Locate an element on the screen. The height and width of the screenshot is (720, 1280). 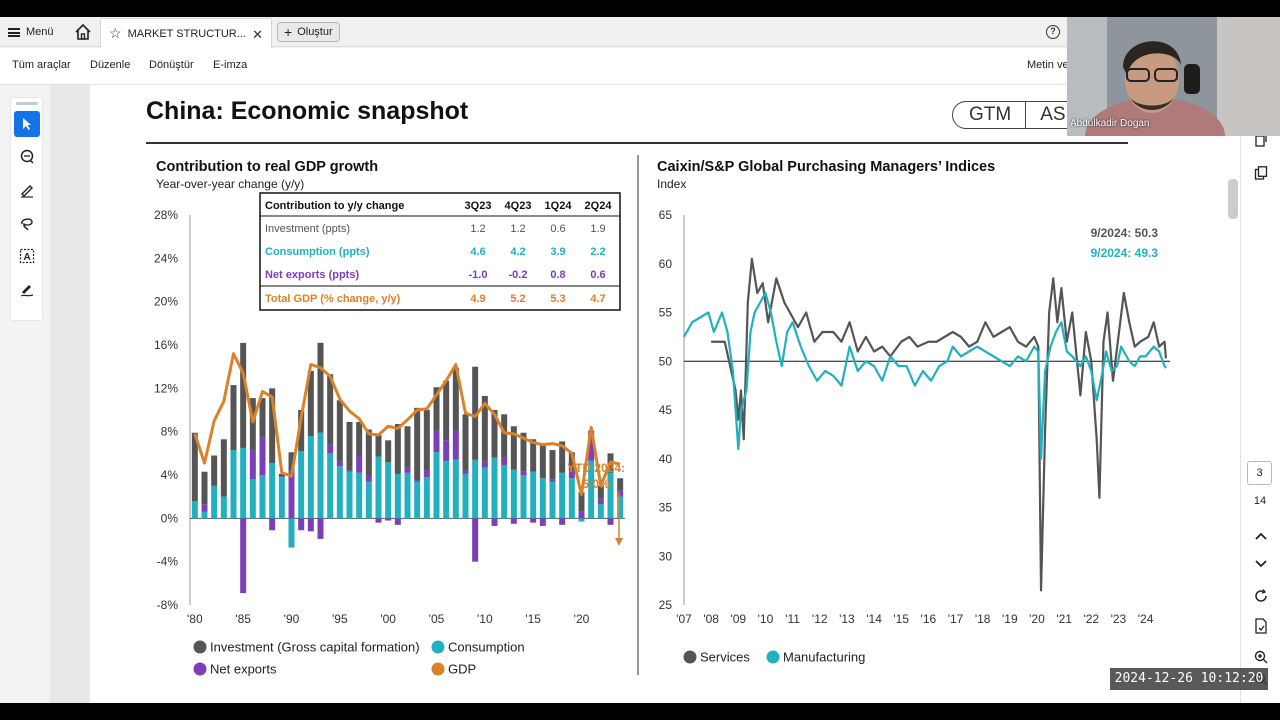
home-icon is located at coordinates (83, 32).